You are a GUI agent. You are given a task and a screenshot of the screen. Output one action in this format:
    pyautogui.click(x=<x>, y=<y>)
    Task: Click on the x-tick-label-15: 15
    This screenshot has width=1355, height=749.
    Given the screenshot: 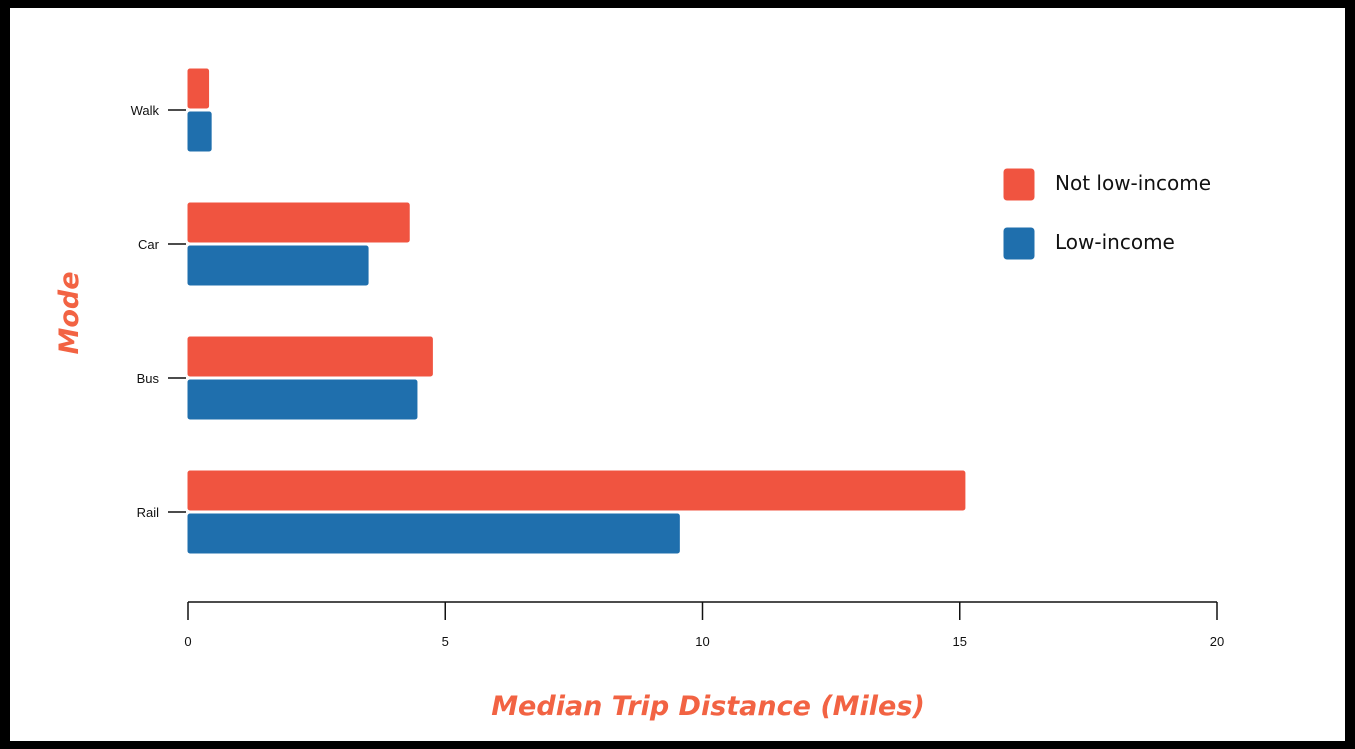 What is the action you would take?
    pyautogui.click(x=960, y=641)
    